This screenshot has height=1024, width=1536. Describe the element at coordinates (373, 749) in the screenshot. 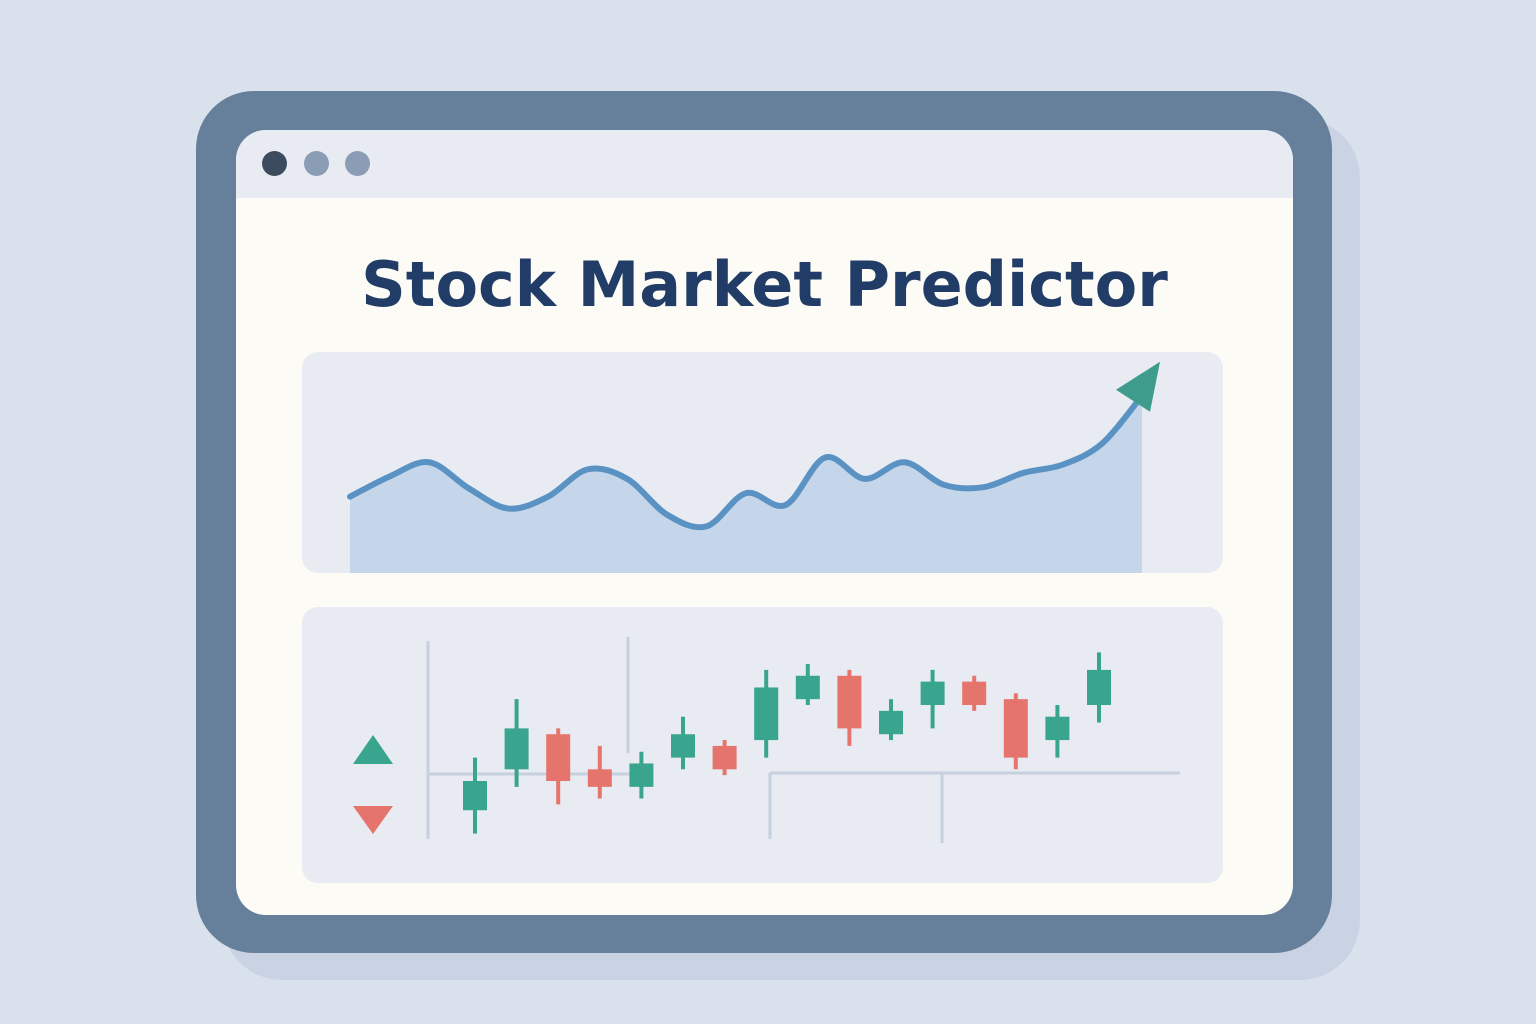

I see `triangle-up-icon` at that location.